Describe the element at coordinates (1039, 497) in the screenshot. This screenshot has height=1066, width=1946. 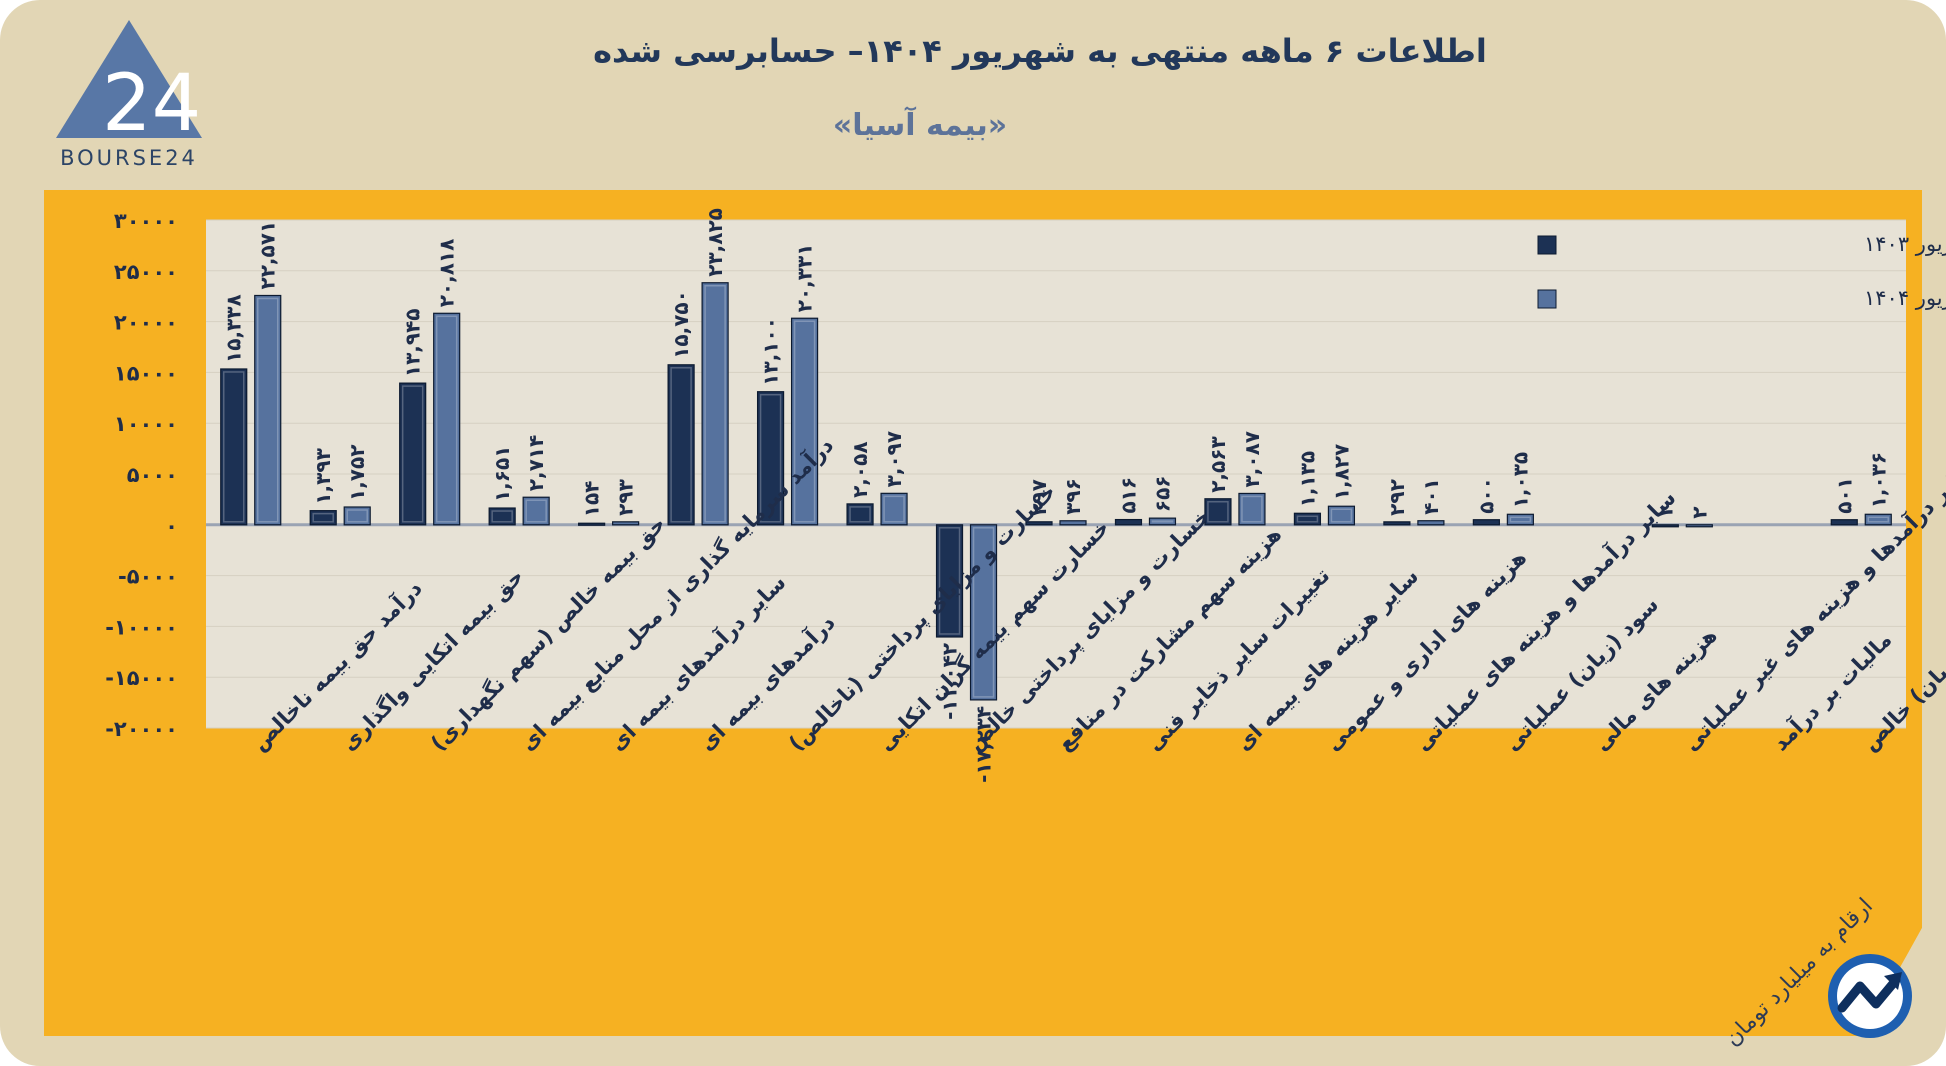
I see `bar-value-label: ۲۹۷` at that location.